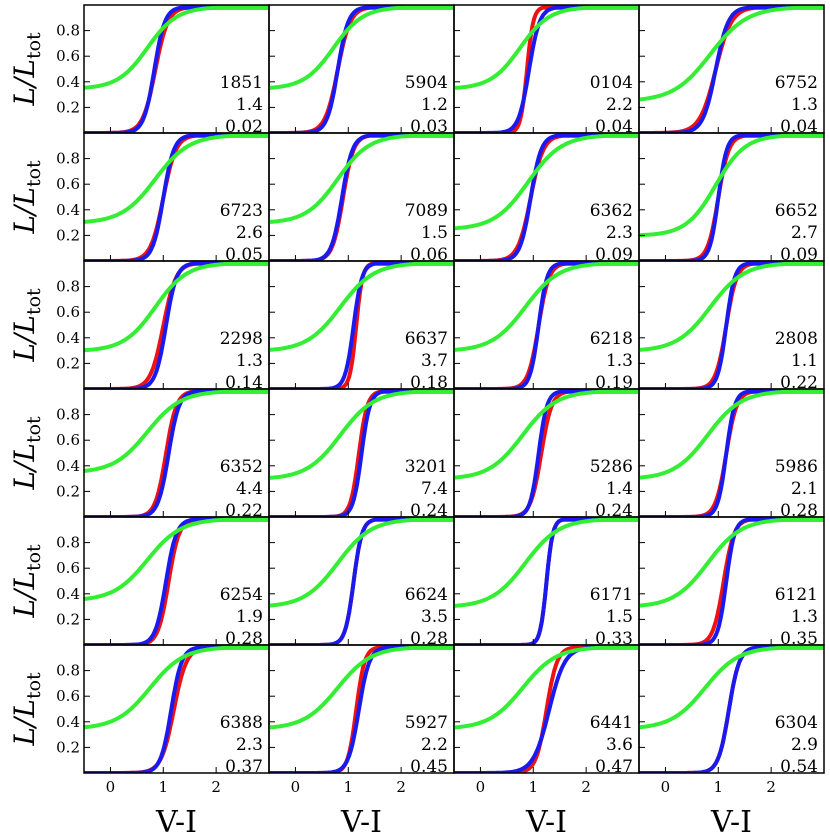  Describe the element at coordinates (429, 127) in the screenshot. I see `annotation-line3: 0.03` at that location.